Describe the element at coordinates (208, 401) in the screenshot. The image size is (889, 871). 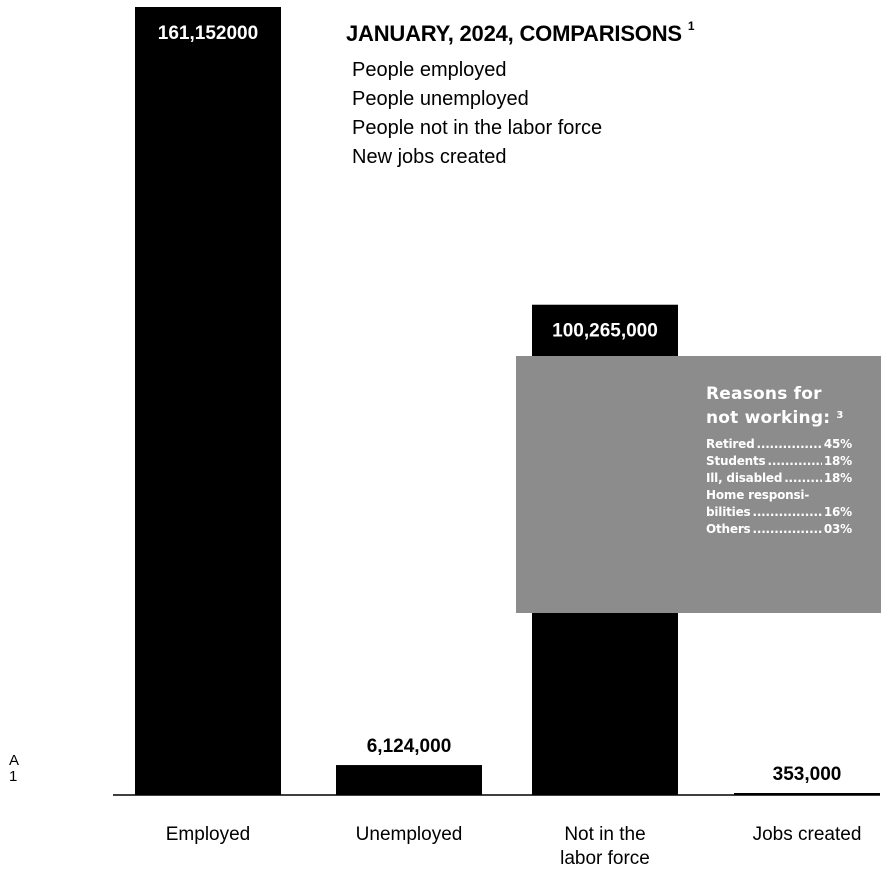
I see `bar-employed` at that location.